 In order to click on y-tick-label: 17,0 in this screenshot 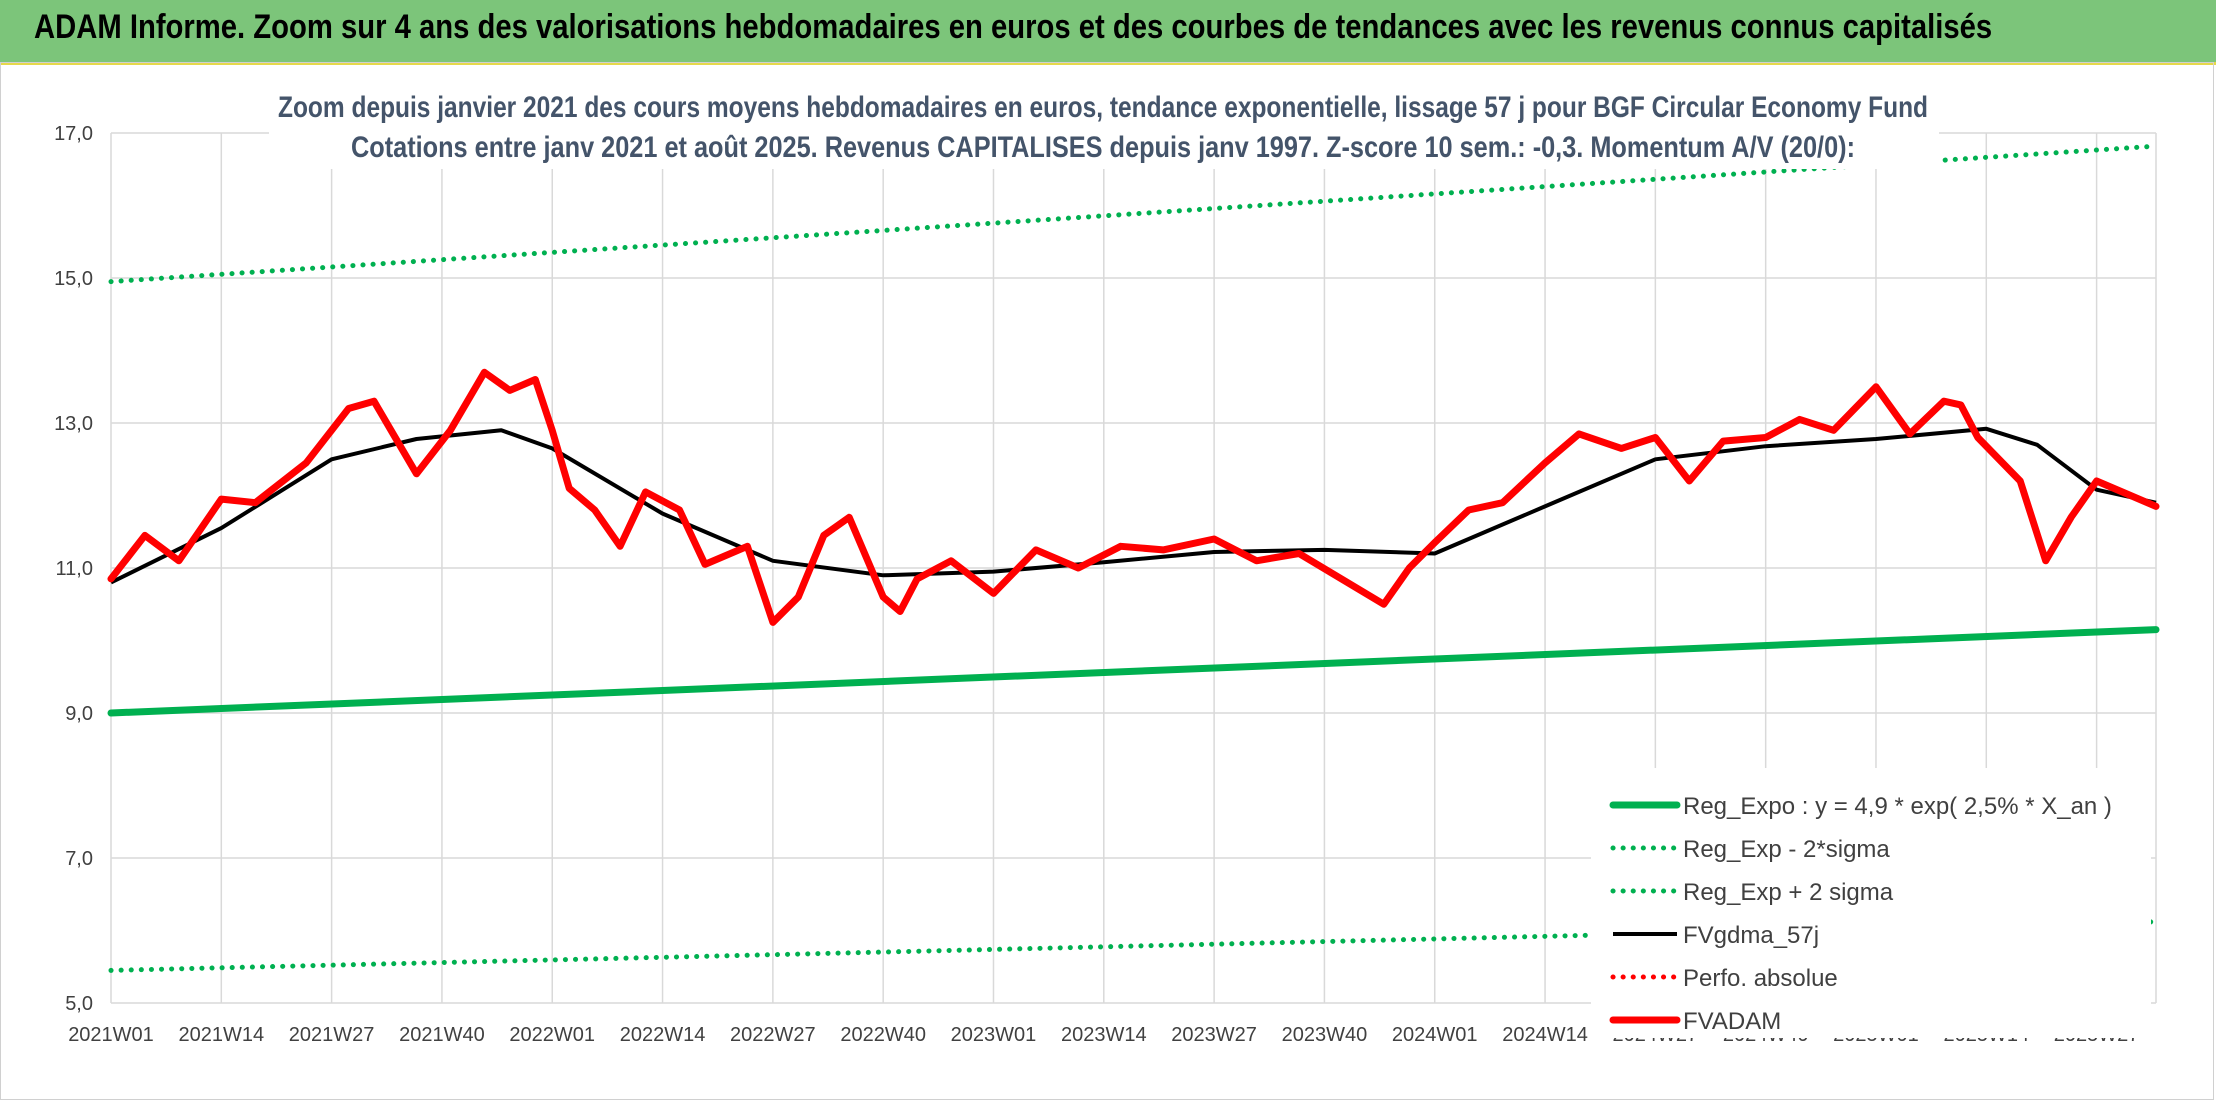, I will do `click(73, 134)`.